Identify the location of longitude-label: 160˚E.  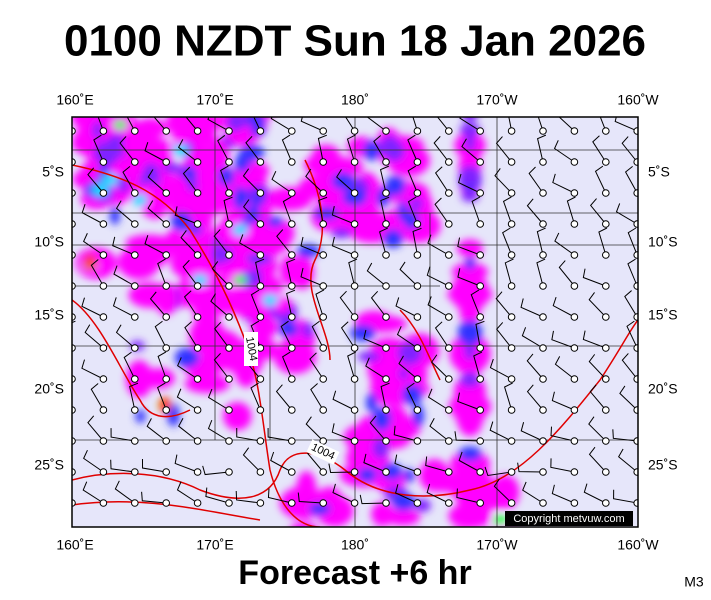
(74, 545).